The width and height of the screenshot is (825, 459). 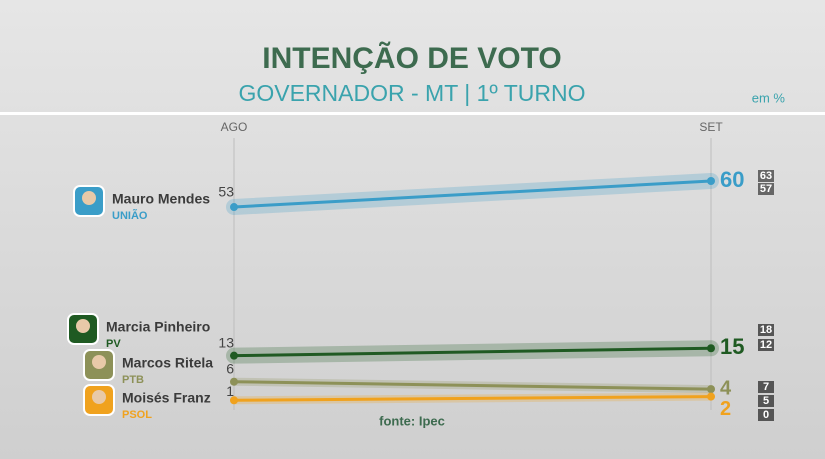 I want to click on bound-label: 0, so click(x=766, y=415).